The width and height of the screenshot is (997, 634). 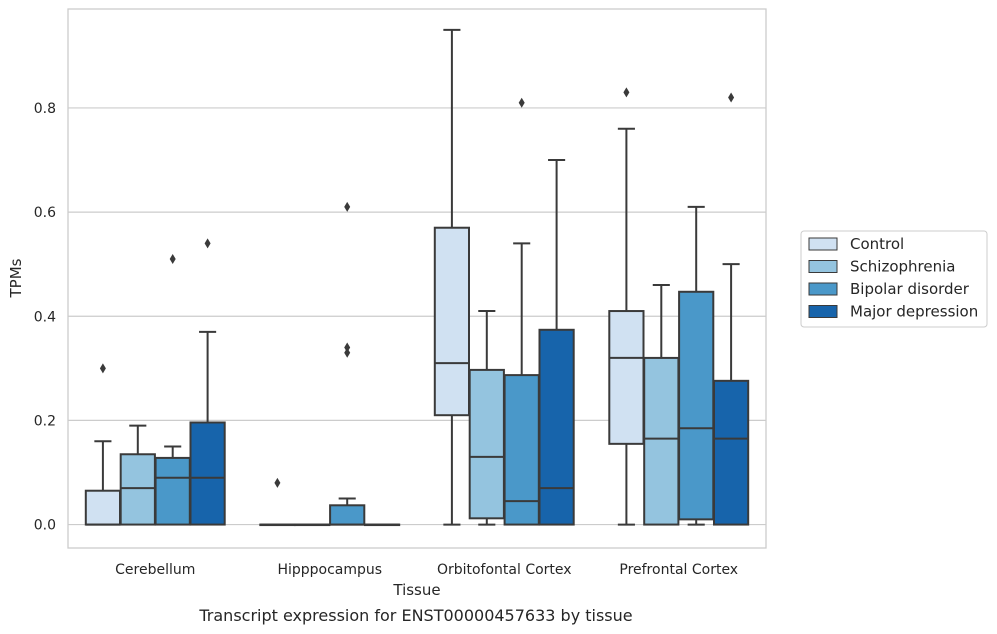 I want to click on y-tick-label: 0.2, so click(x=45, y=421).